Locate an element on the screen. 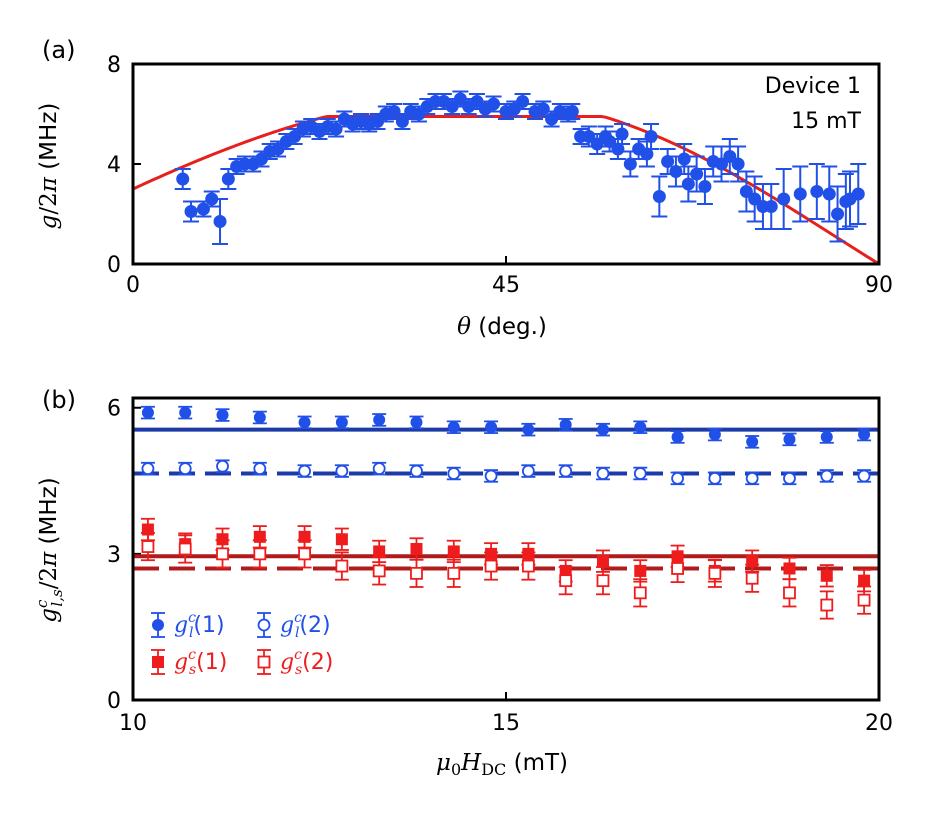 The height and width of the screenshot is (813, 936). panel-a-points is located at coordinates (520, 167).